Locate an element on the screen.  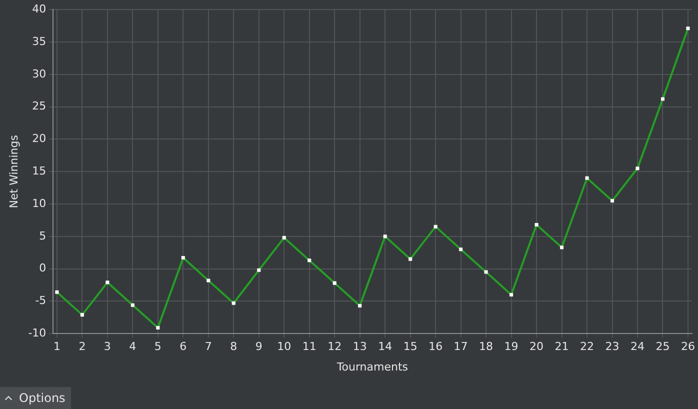
y-tick-label: 10 is located at coordinates (39, 203).